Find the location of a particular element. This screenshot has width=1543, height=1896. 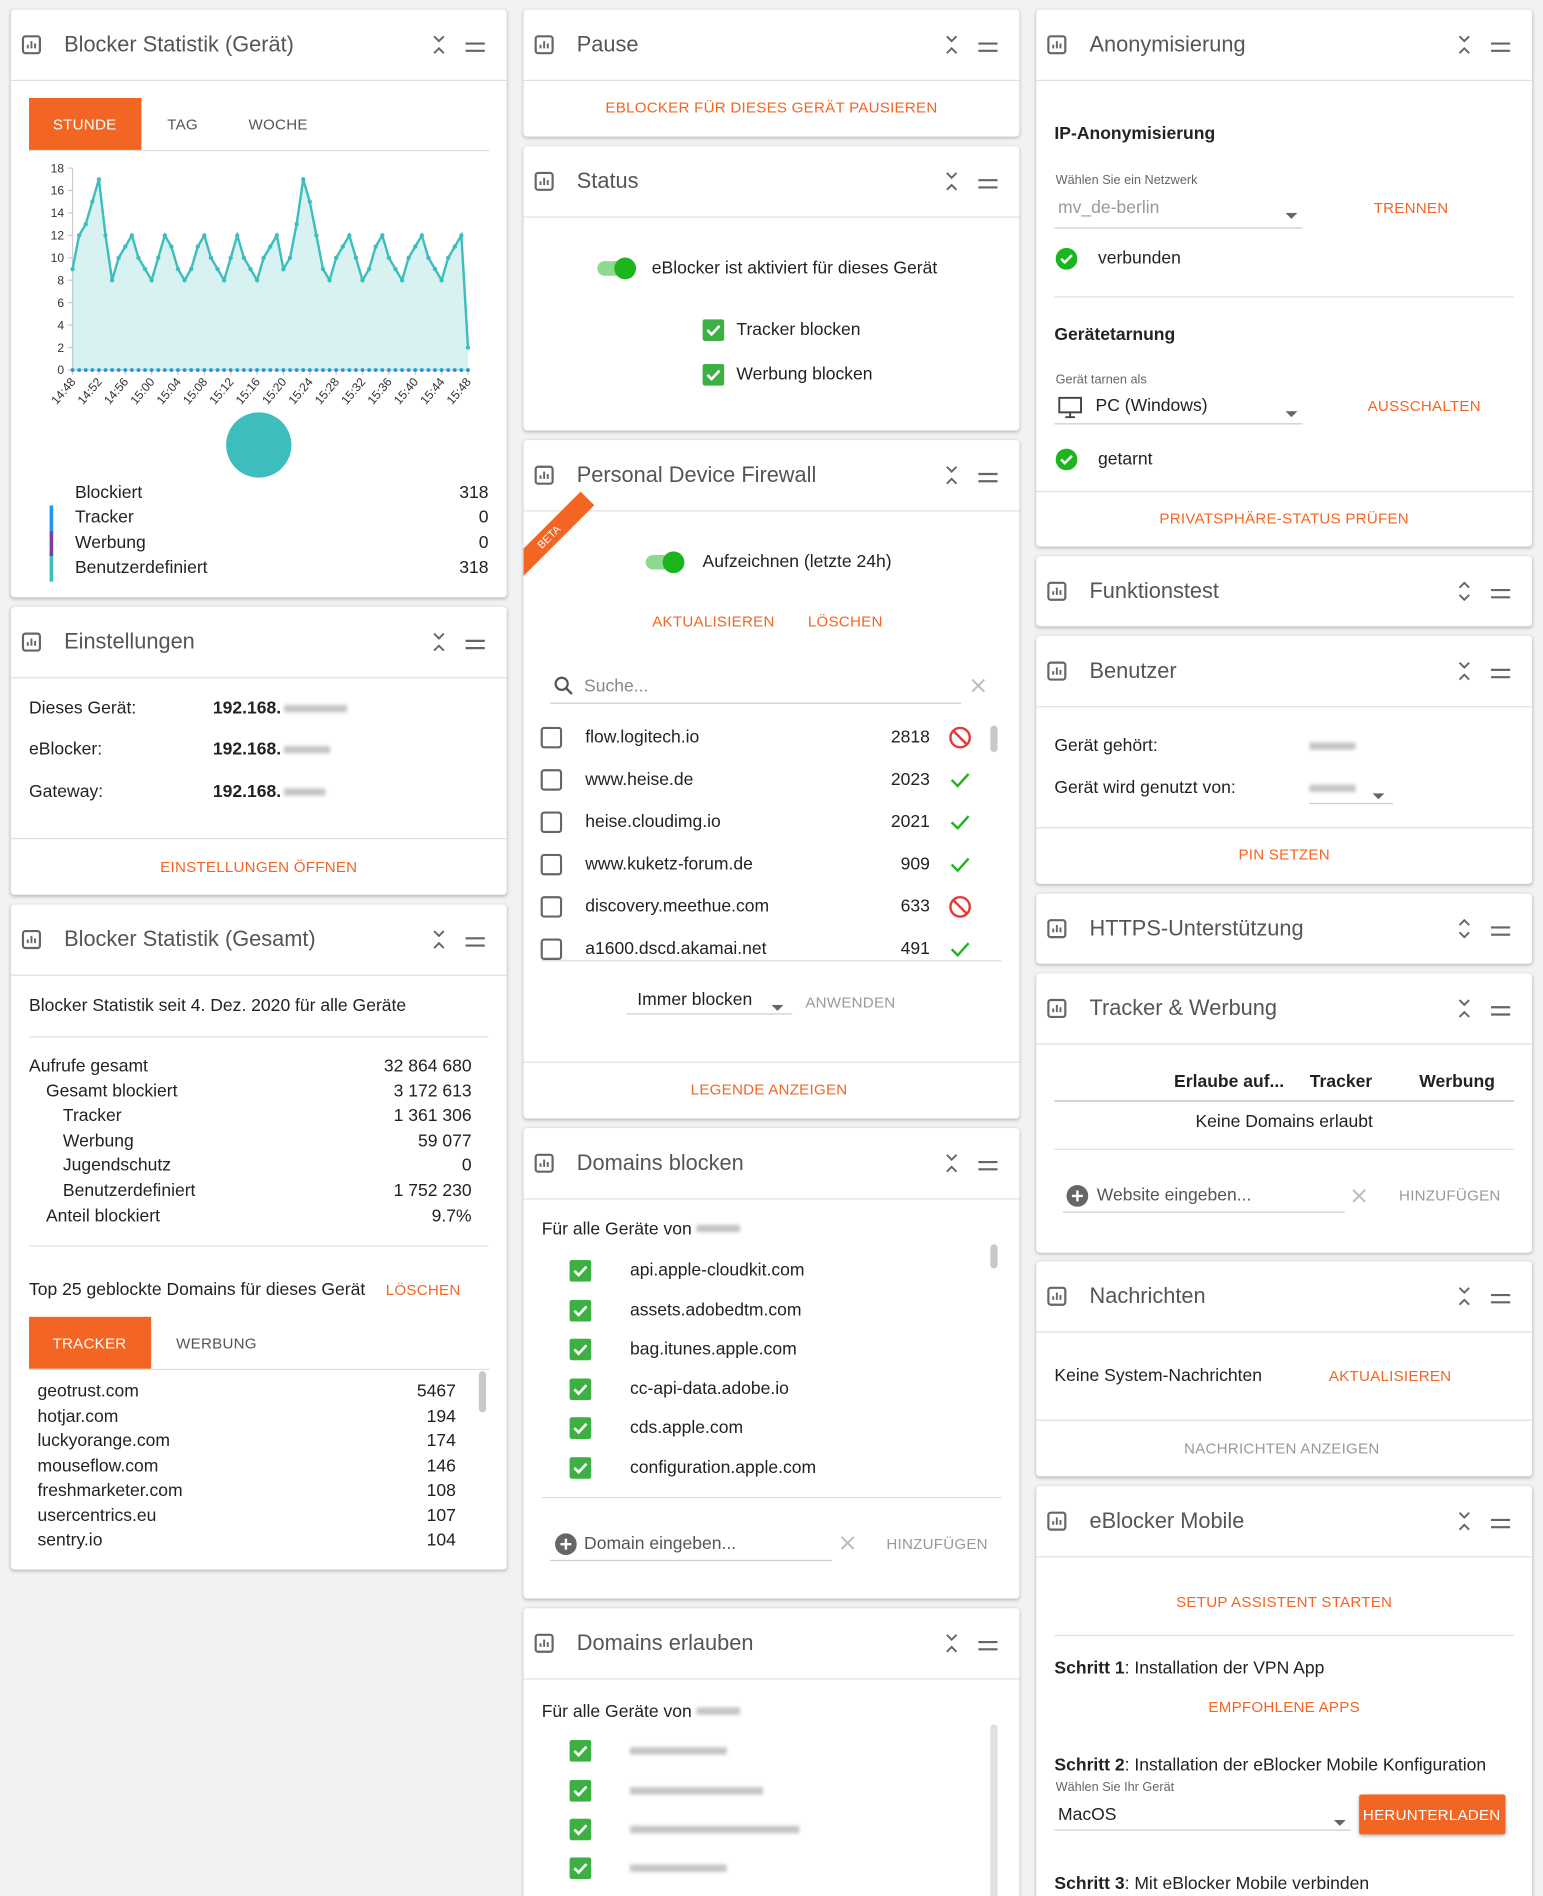

setup-button: SETUP ASSISTENT STARTEN is located at coordinates (1284, 1602).